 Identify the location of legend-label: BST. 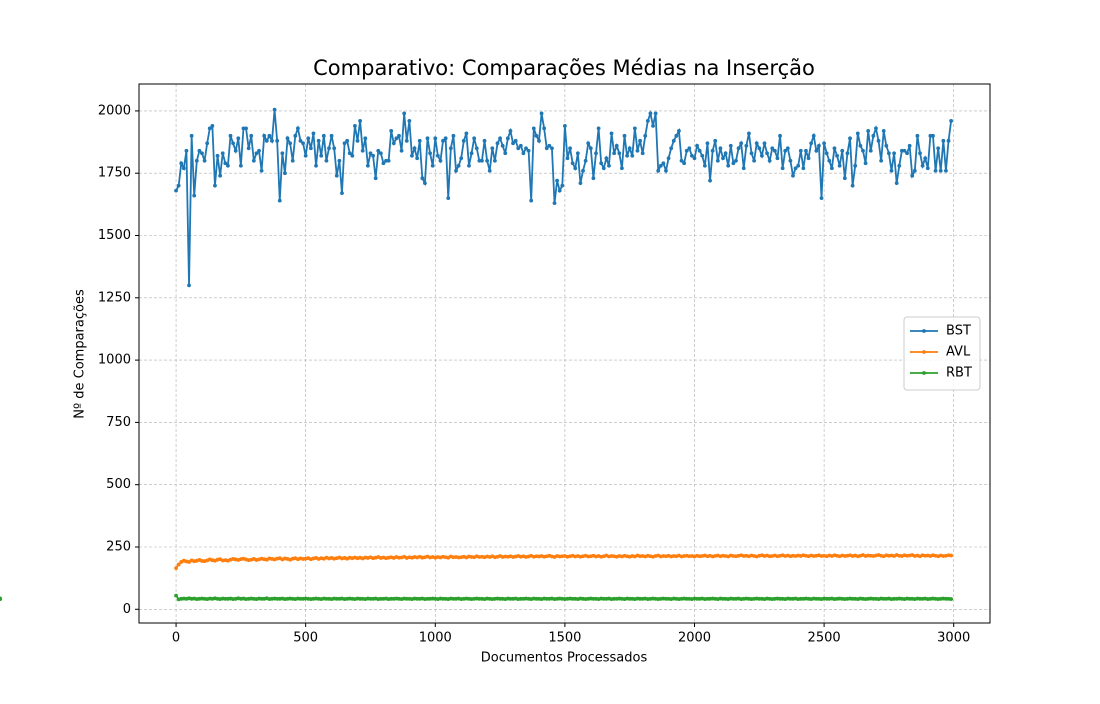
(958, 331).